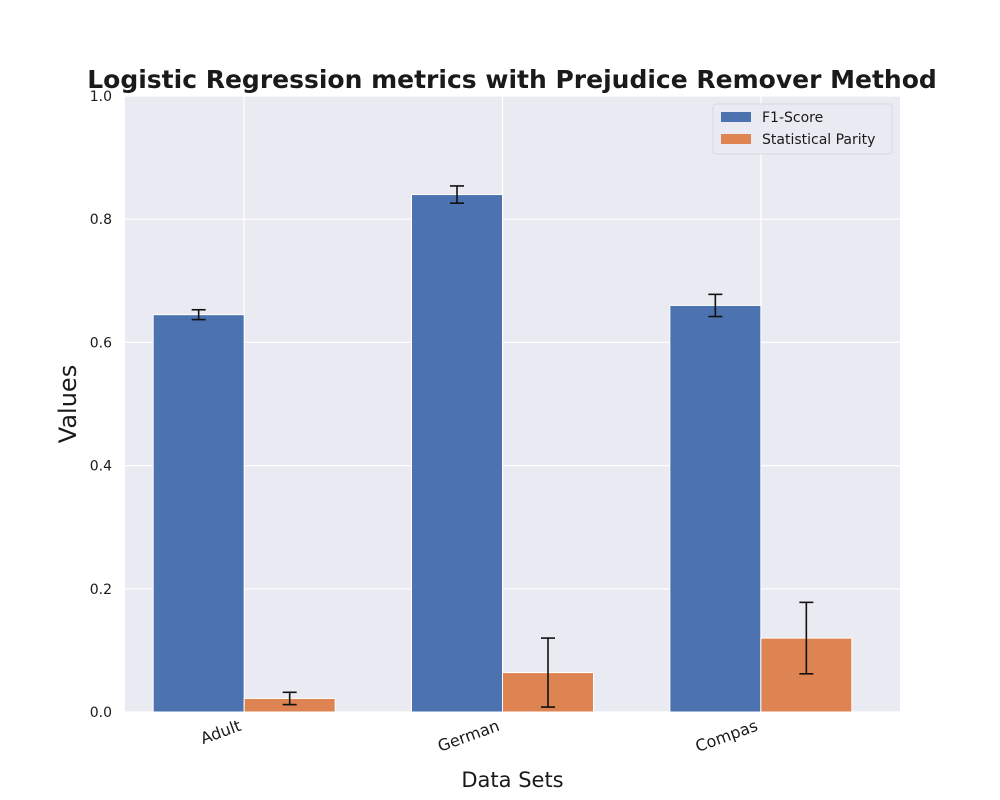  I want to click on bar-f1-score-german, so click(457, 453).